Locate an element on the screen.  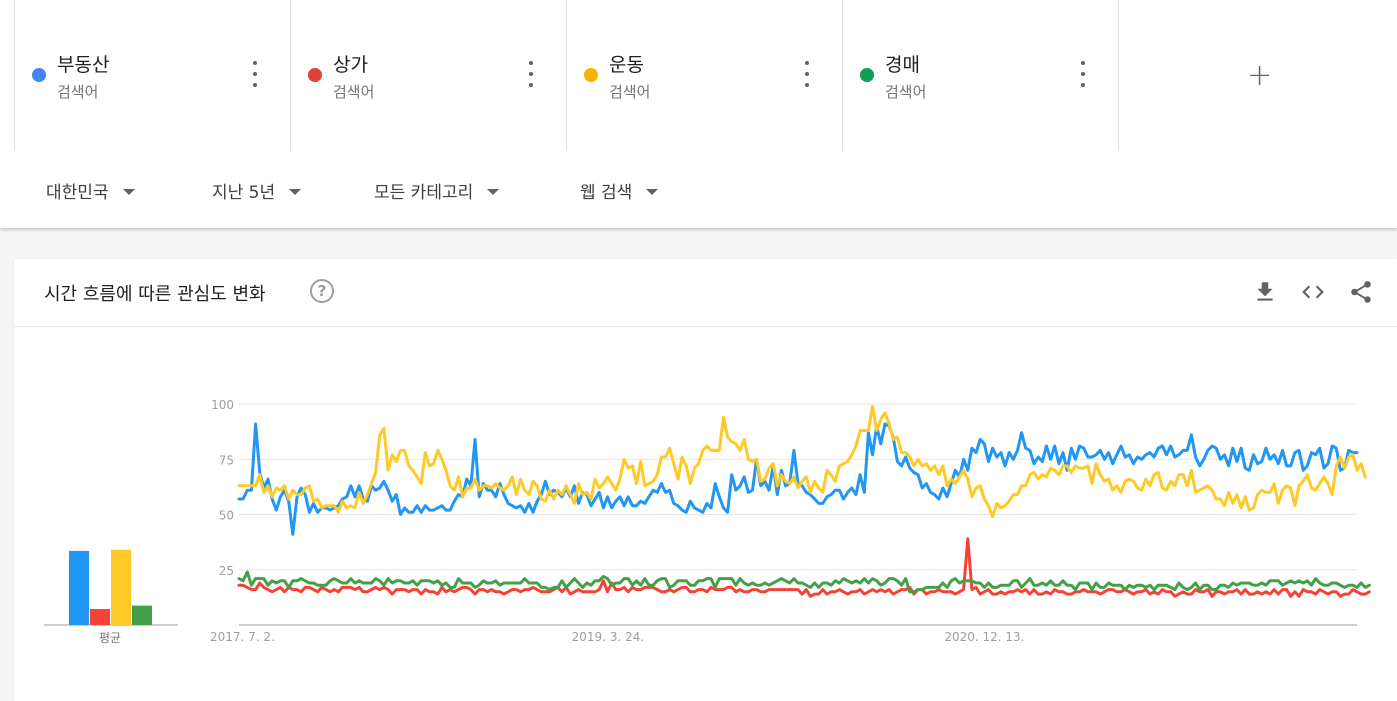
card-header: 시간 흐름에 따른 관심도 변화 ? is located at coordinates (705, 293).